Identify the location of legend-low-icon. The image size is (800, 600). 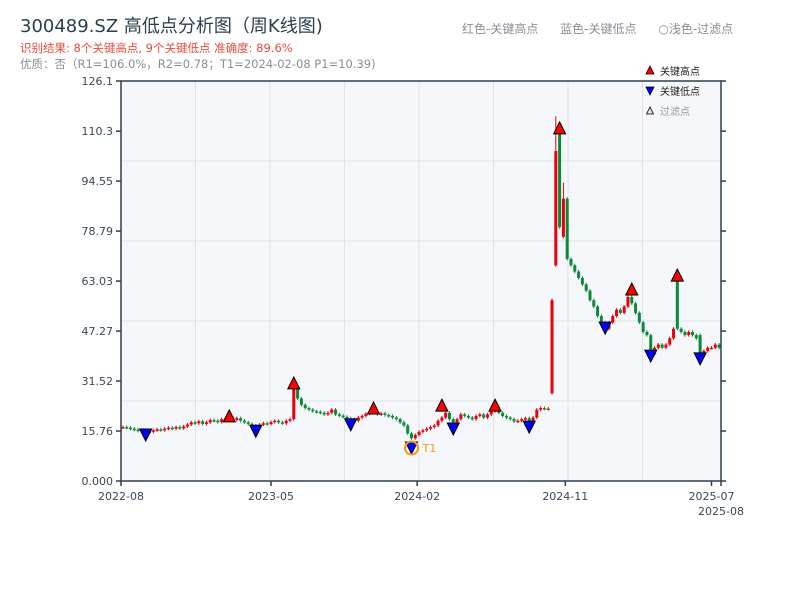
(650, 91).